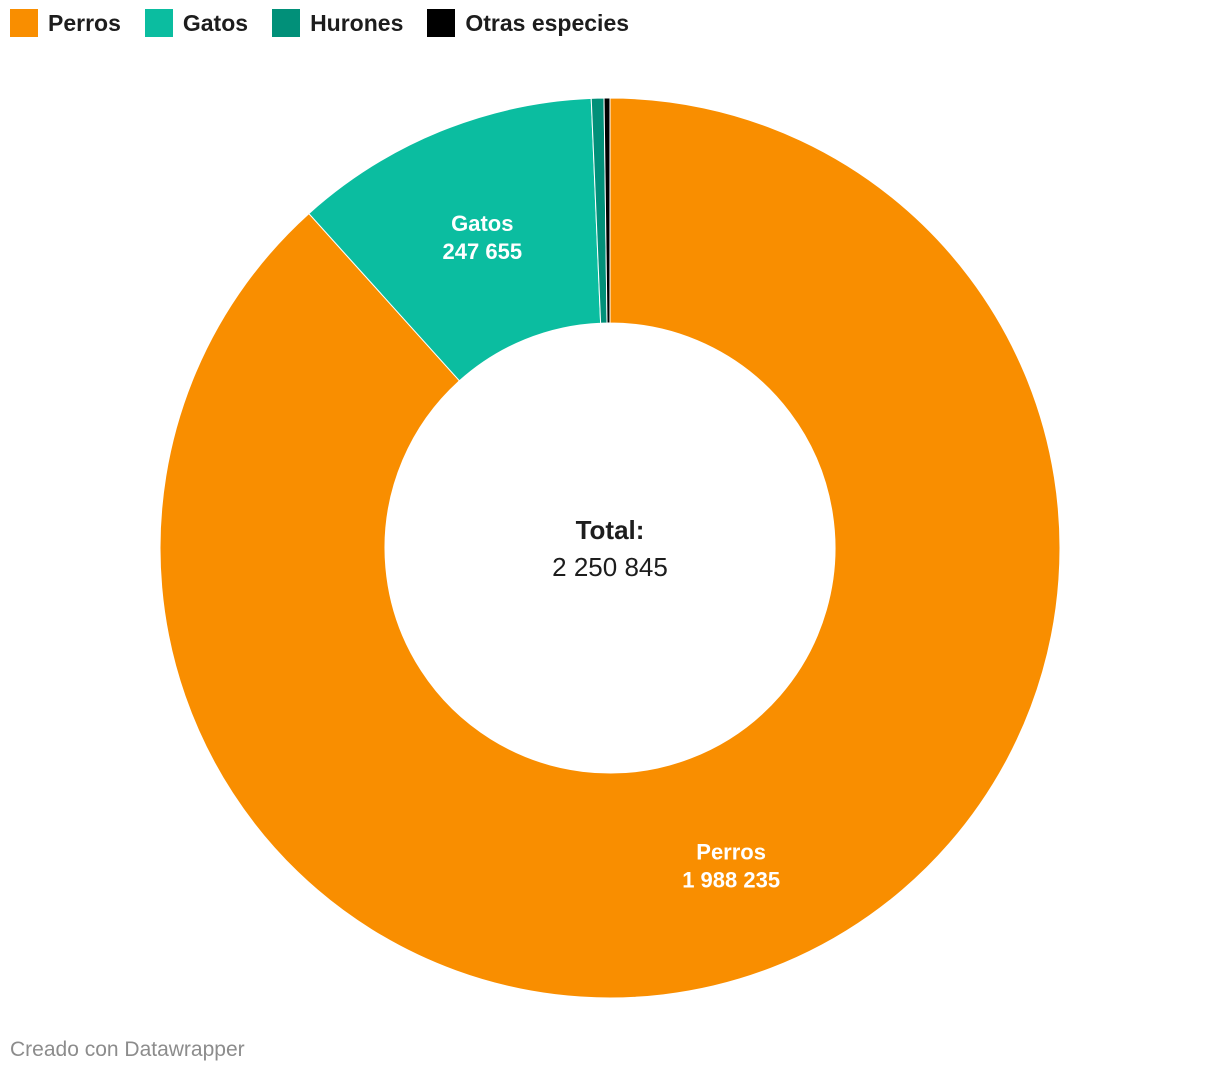  I want to click on slice-label-name-gatos: Gatos, so click(482, 223).